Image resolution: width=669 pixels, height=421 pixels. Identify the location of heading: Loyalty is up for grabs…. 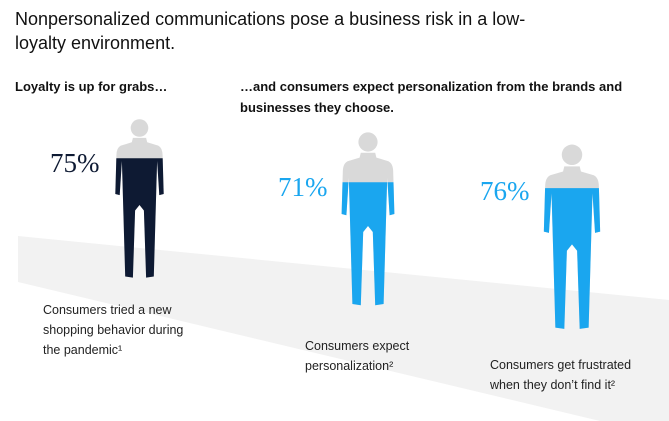
(91, 86).